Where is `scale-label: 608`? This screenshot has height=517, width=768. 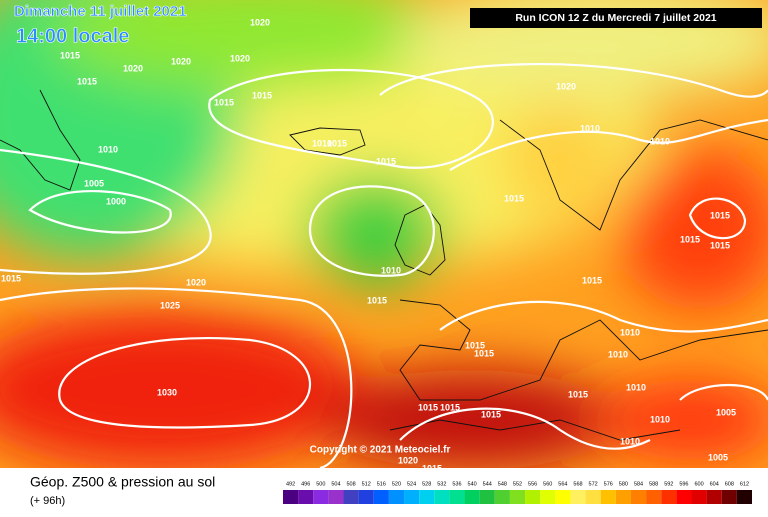
scale-label: 608 is located at coordinates (729, 484).